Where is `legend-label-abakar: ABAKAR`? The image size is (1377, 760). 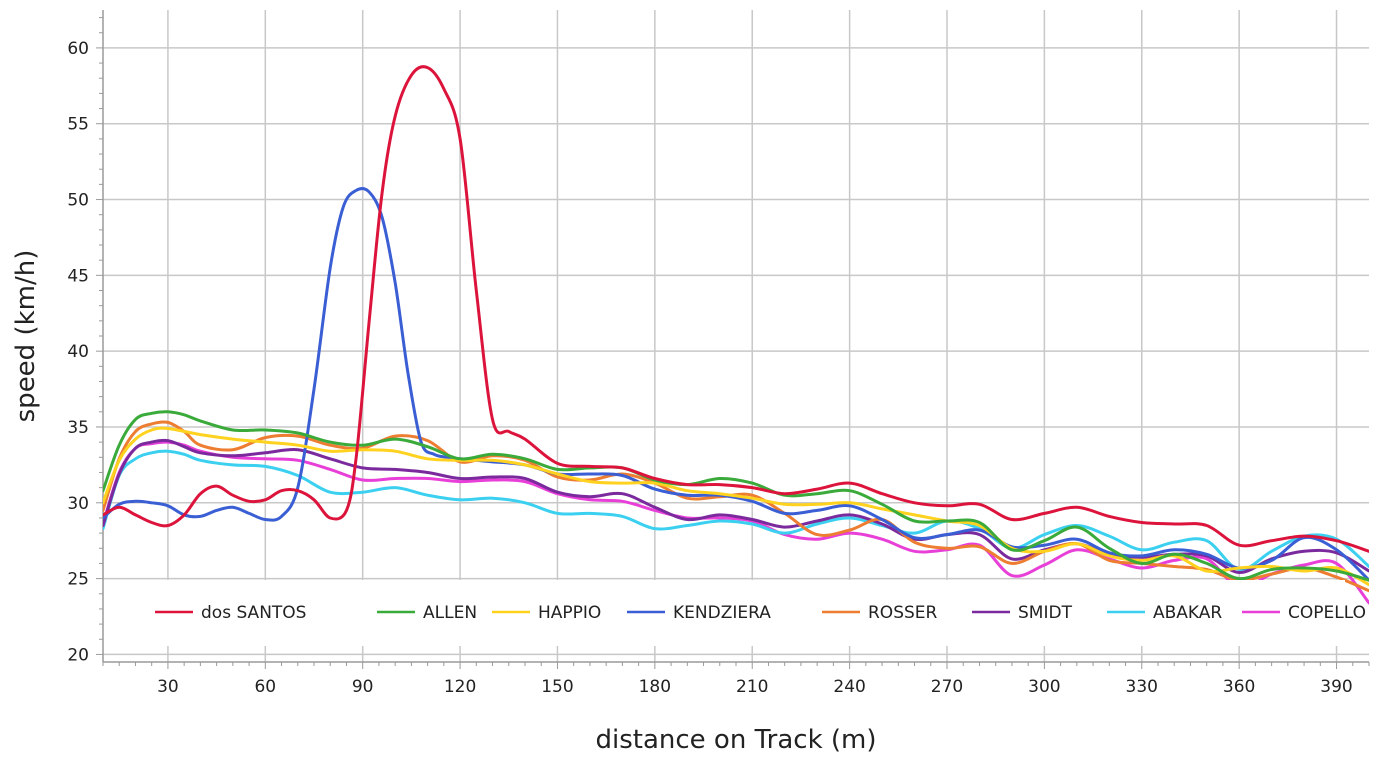 legend-label-abakar: ABAKAR is located at coordinates (1187, 613).